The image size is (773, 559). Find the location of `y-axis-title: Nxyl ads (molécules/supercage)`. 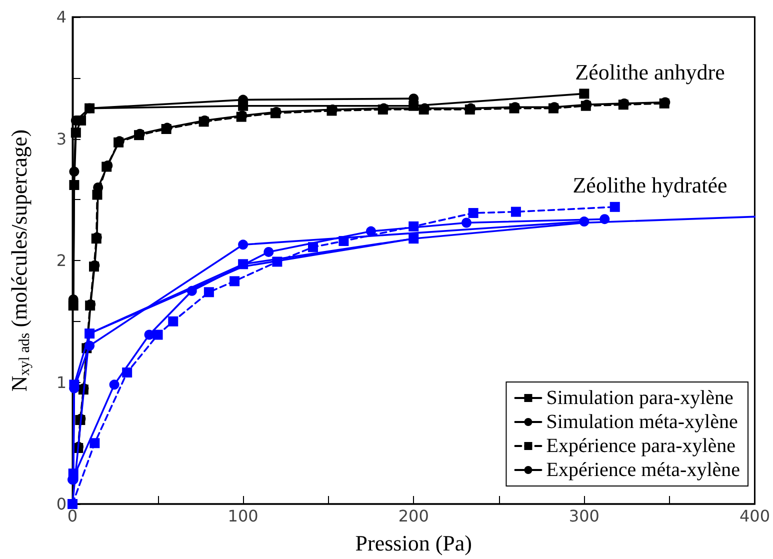

y-axis-title: Nxyl ads (molécules/supercage) is located at coordinates (19, 260).